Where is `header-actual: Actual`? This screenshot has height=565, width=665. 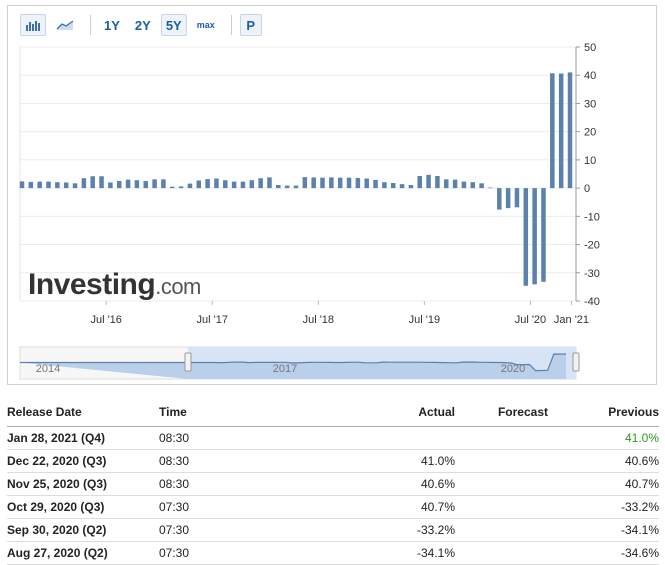
header-actual: Actual is located at coordinates (387, 413).